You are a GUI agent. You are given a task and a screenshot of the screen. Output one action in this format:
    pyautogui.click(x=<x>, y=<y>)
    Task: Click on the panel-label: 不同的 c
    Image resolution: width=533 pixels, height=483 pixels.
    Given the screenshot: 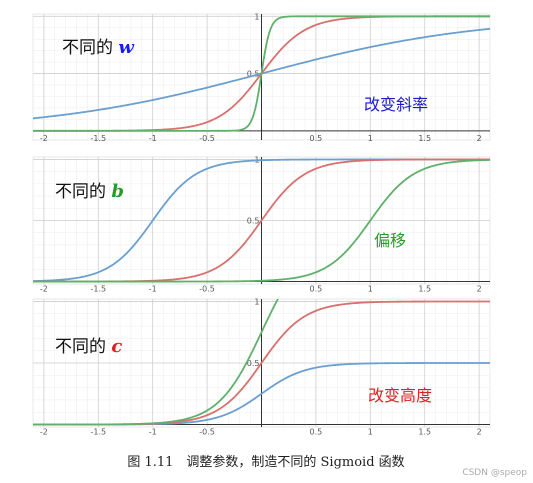 What is the action you would take?
    pyautogui.click(x=88, y=346)
    